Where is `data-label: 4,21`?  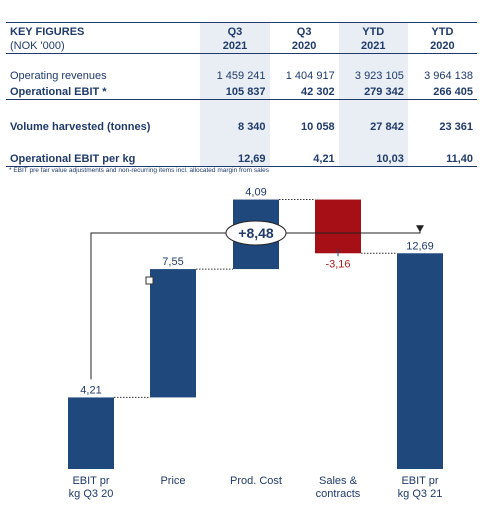
data-label: 4,21 is located at coordinates (90, 390).